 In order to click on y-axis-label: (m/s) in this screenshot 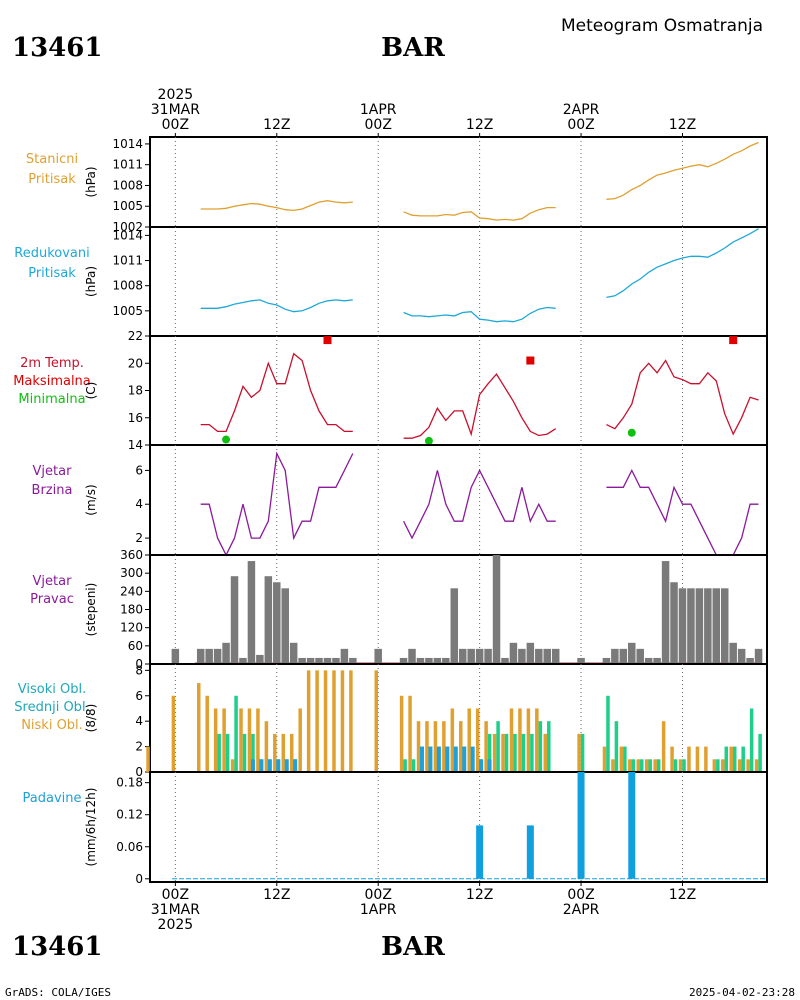, I will do `click(91, 499)`.